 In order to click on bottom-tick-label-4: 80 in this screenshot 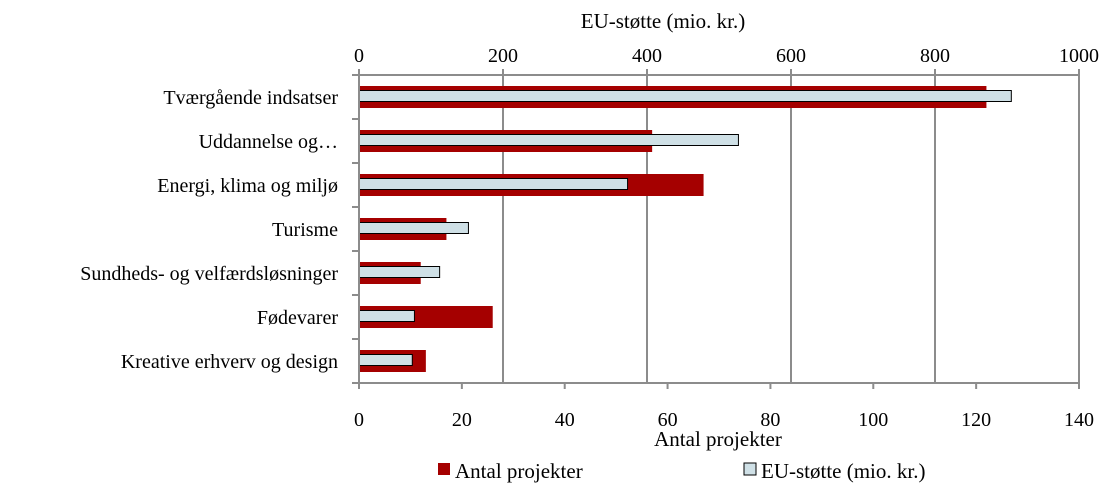, I will do `click(770, 420)`.